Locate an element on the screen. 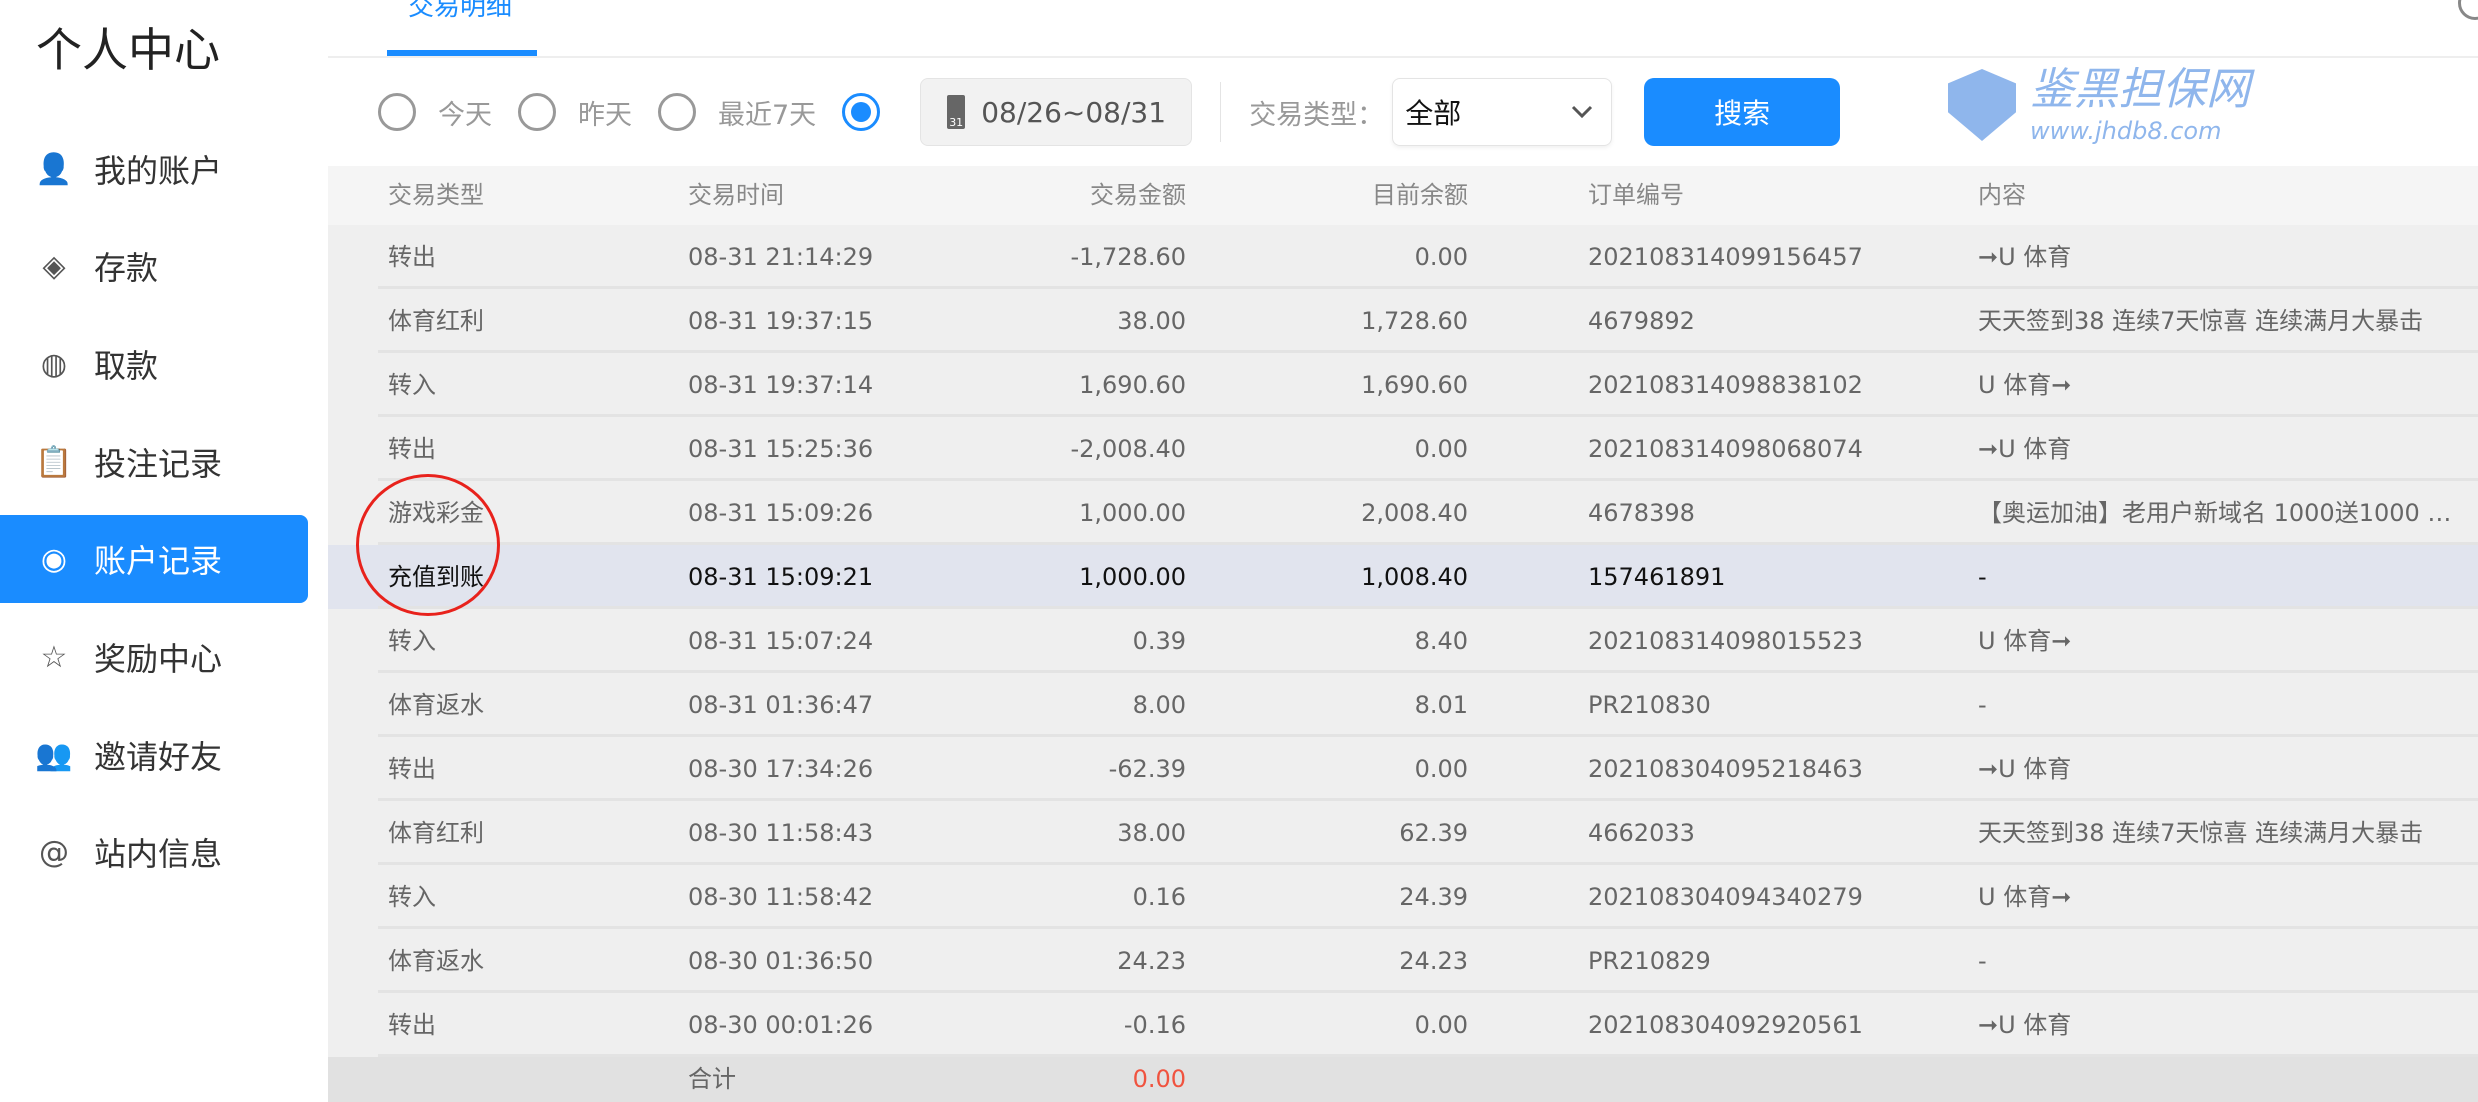  cell-balance: 1,728.60 is located at coordinates (1414, 321).